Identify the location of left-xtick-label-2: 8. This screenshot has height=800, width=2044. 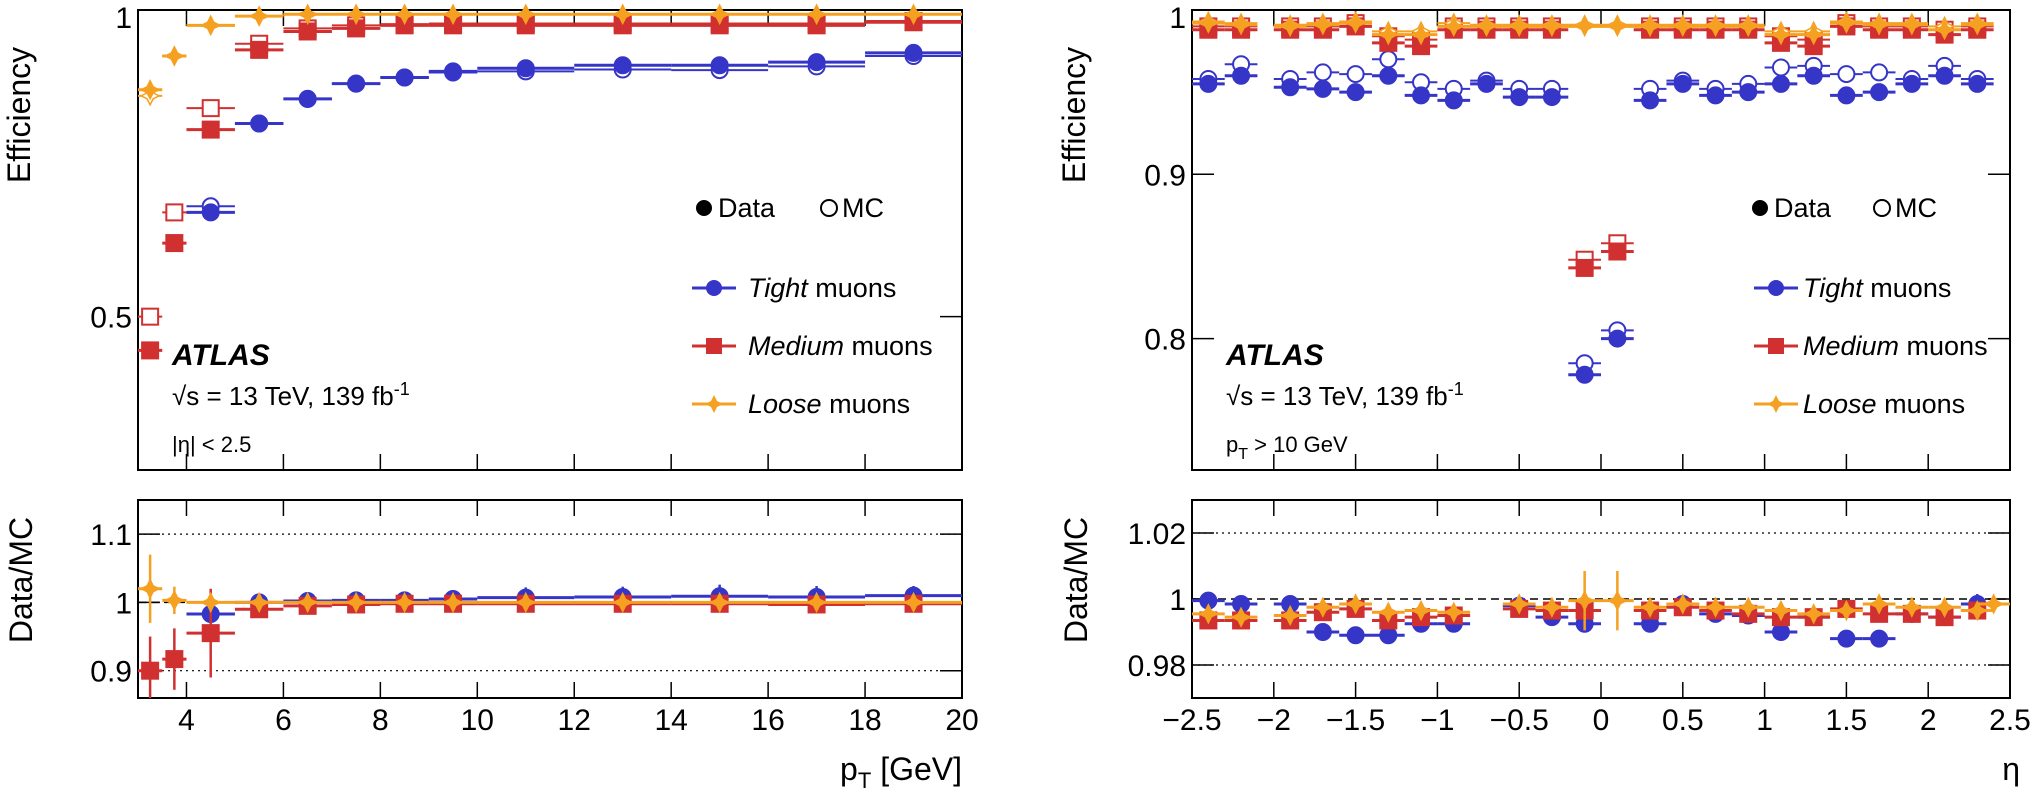
(380, 720).